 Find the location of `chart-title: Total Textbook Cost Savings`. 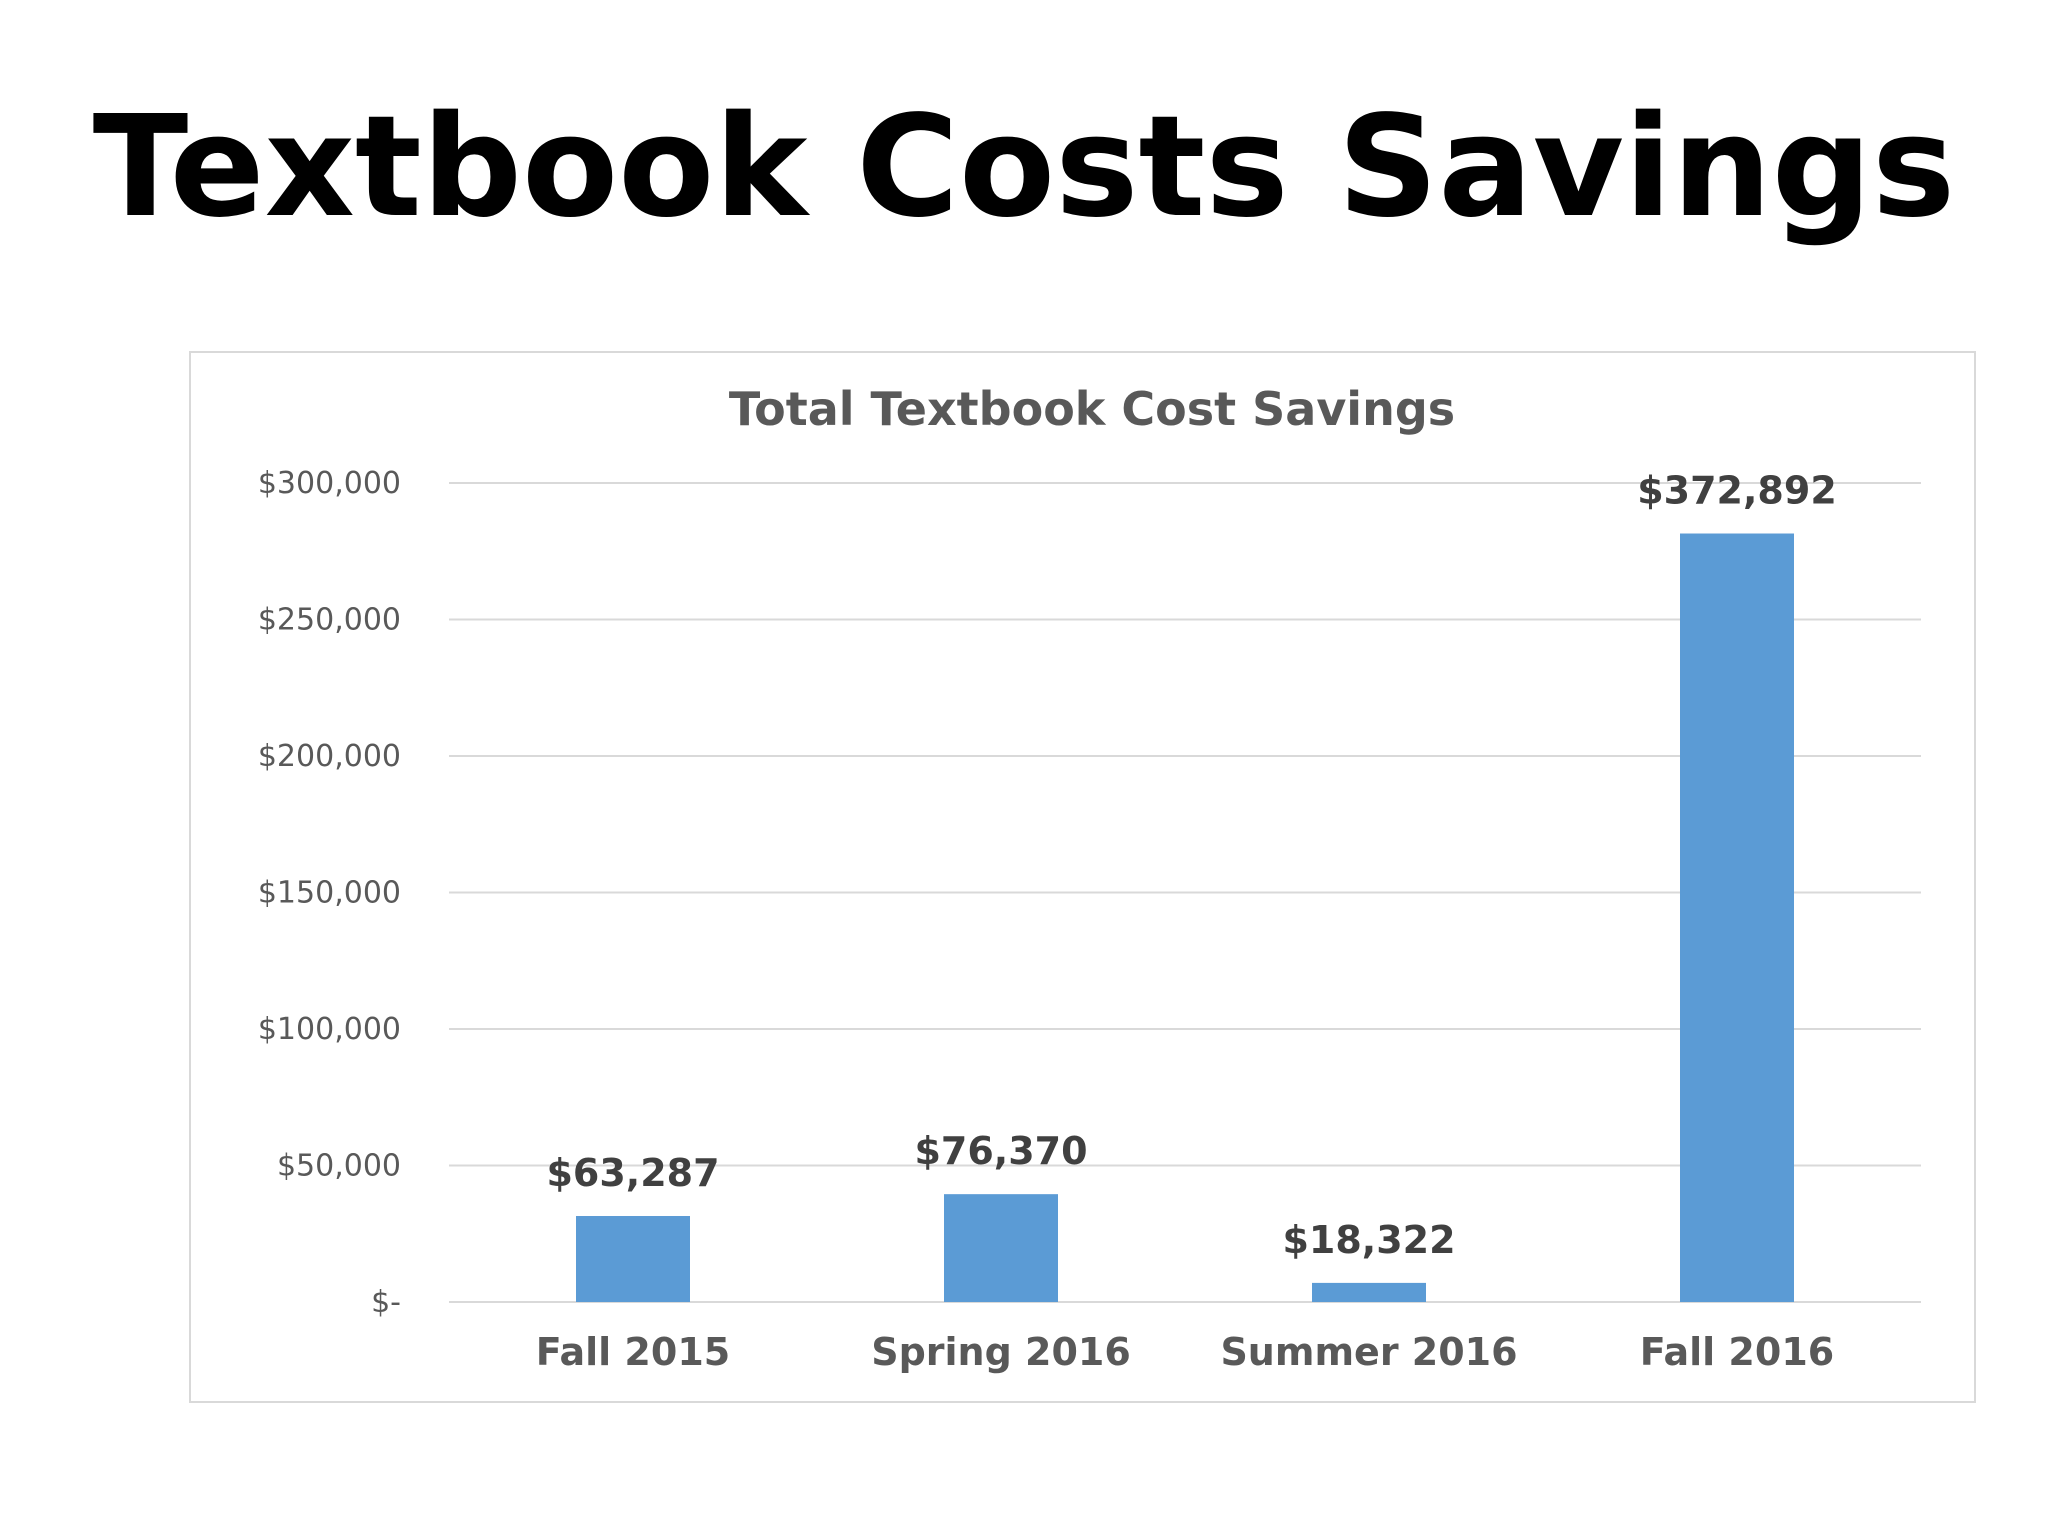

chart-title: Total Textbook Cost Savings is located at coordinates (1092, 409).